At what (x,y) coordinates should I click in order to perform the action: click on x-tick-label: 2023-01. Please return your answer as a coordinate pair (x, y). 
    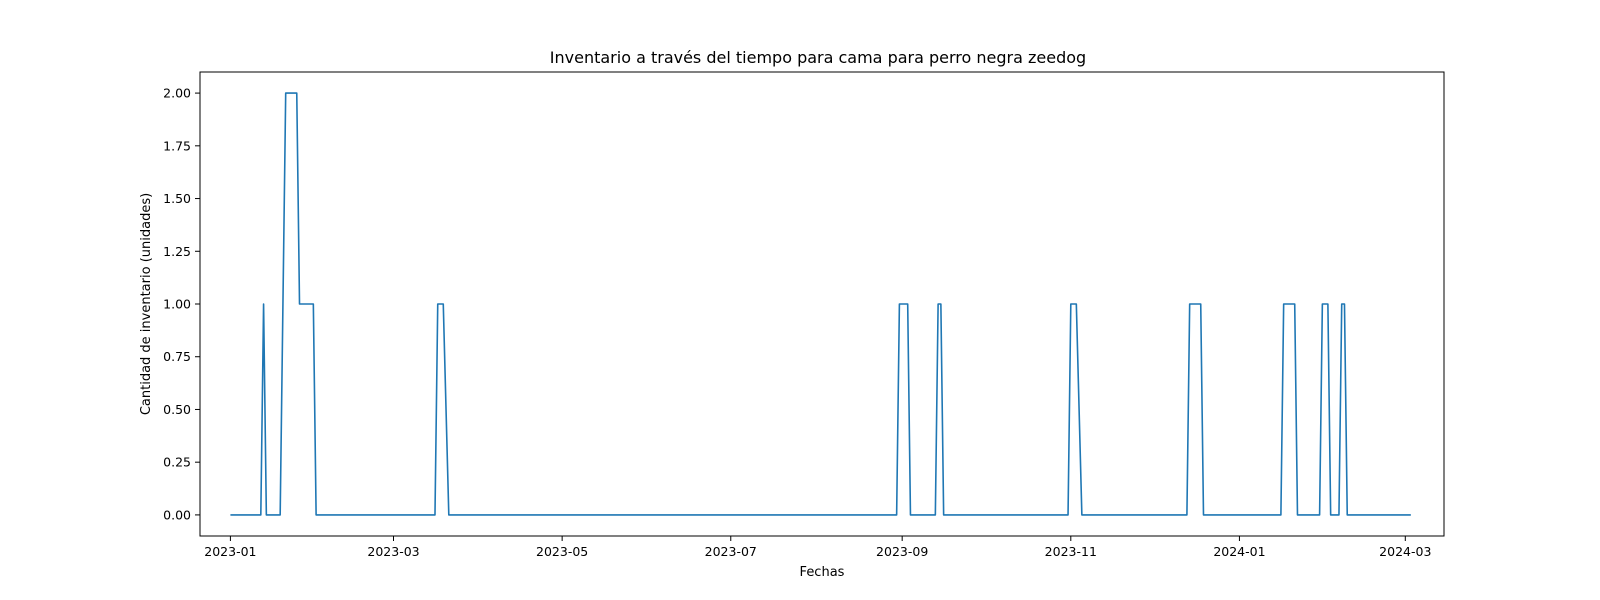
    Looking at the image, I should click on (230, 551).